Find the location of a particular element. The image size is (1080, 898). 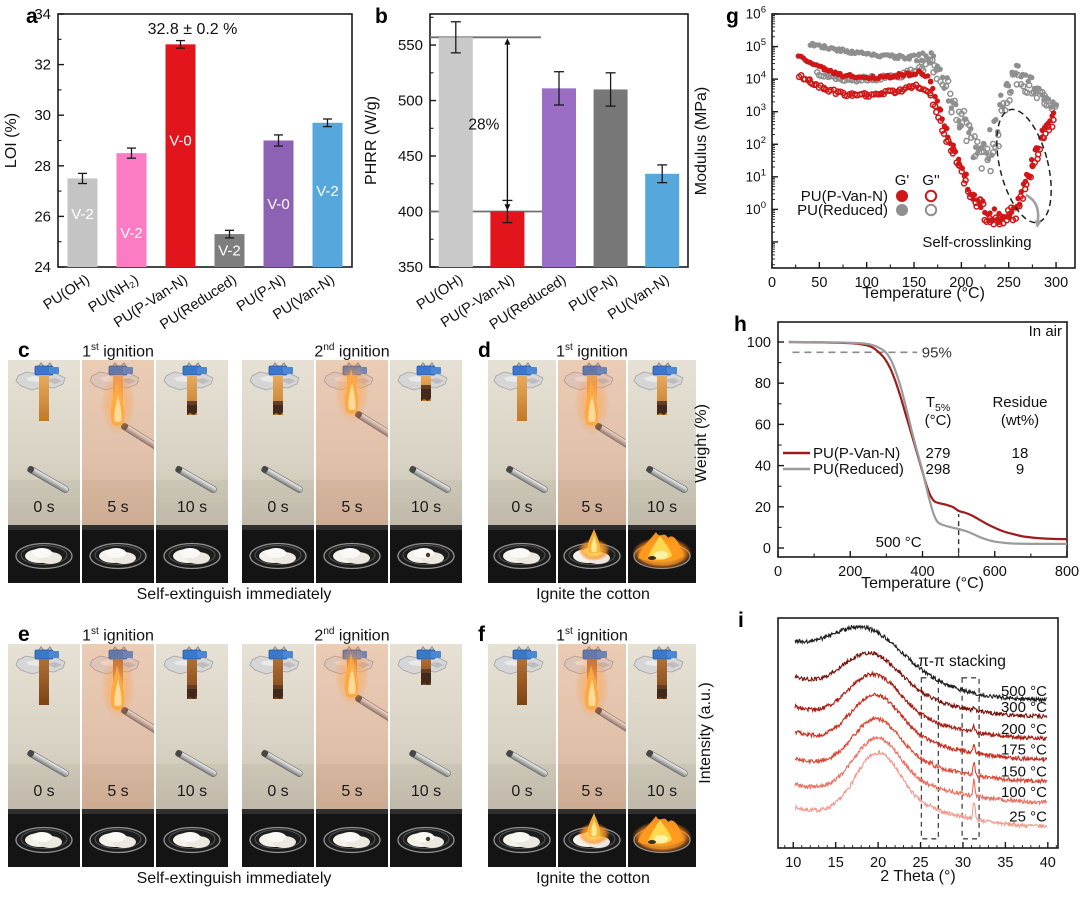

legend: G' G'' PU(P-Van-N)PU(Reduced) is located at coordinates (868, 195).